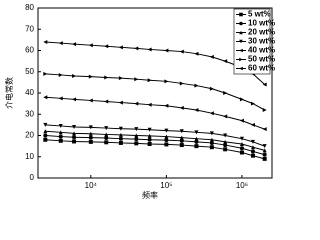  Describe the element at coordinates (150, 195) in the screenshot. I see `x-axis-label: 频率` at that location.